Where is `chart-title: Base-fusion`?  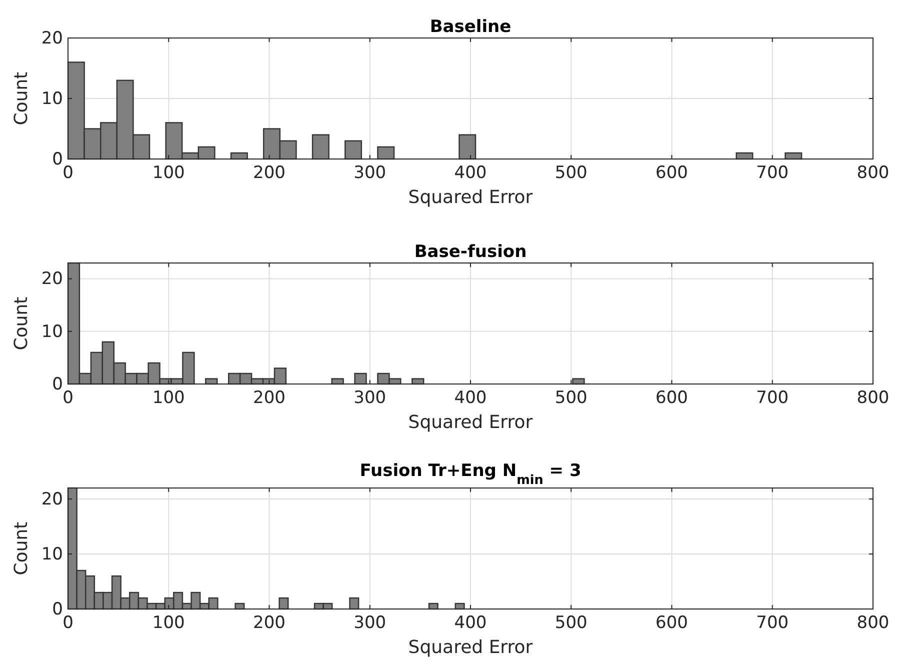
chart-title: Base-fusion is located at coordinates (470, 252).